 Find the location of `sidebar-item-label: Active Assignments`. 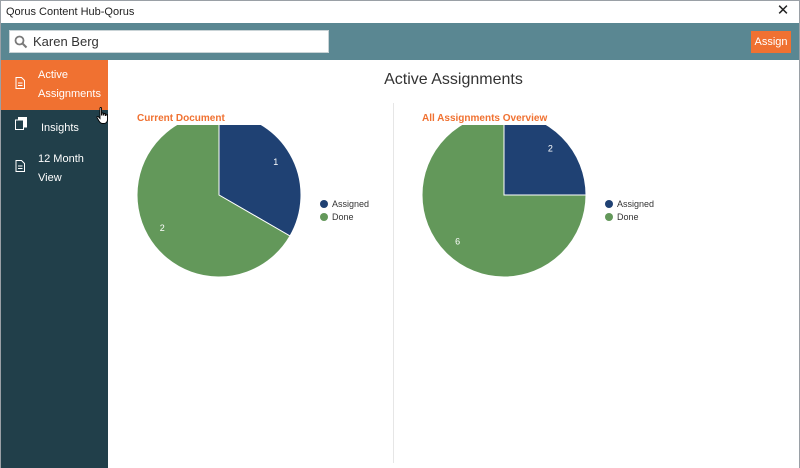

sidebar-item-label: Active Assignments is located at coordinates (69, 84).